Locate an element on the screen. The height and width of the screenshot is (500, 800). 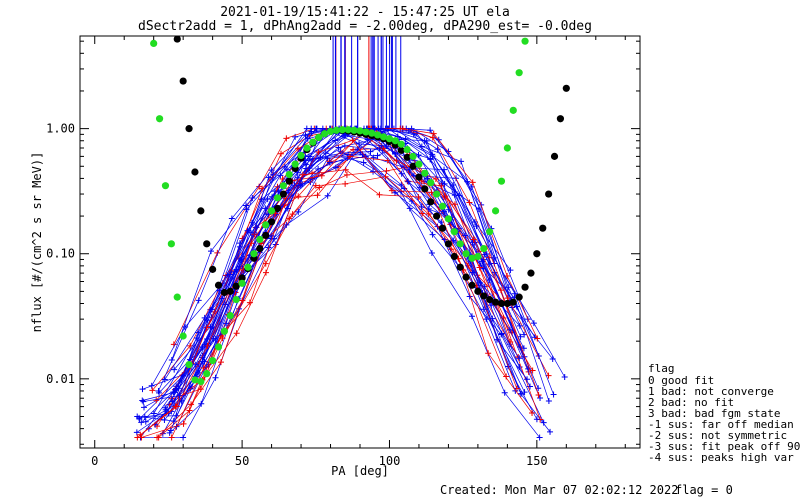
peak-marker-lines is located at coordinates (367, 82).